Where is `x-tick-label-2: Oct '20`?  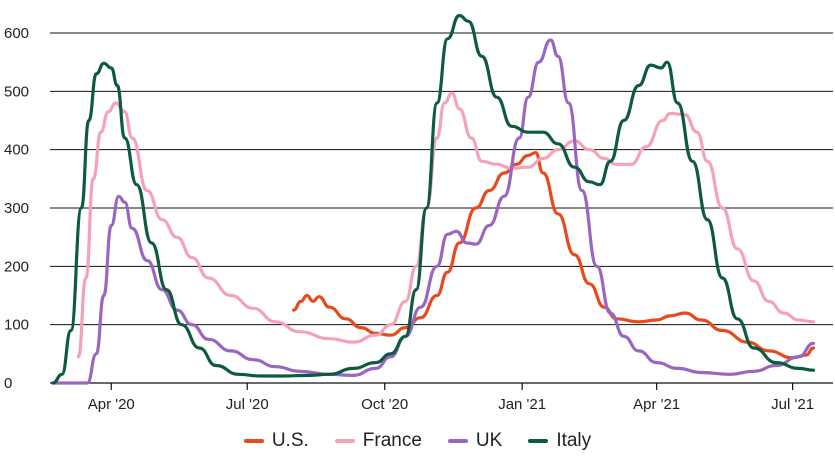
x-tick-label-2: Oct '20 is located at coordinates (384, 404).